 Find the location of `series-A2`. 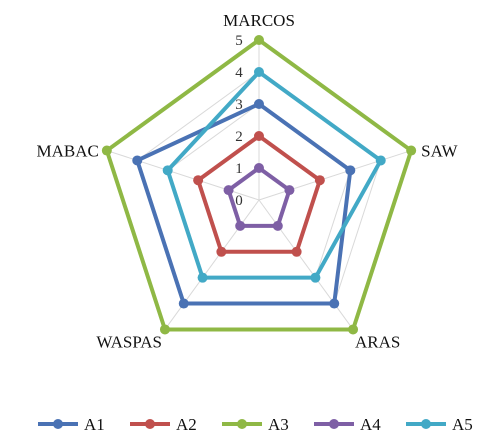

series-A2 is located at coordinates (259, 194).